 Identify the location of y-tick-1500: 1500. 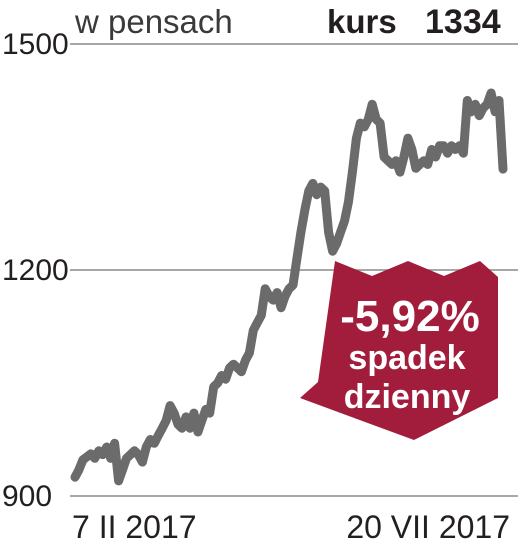
(35, 44).